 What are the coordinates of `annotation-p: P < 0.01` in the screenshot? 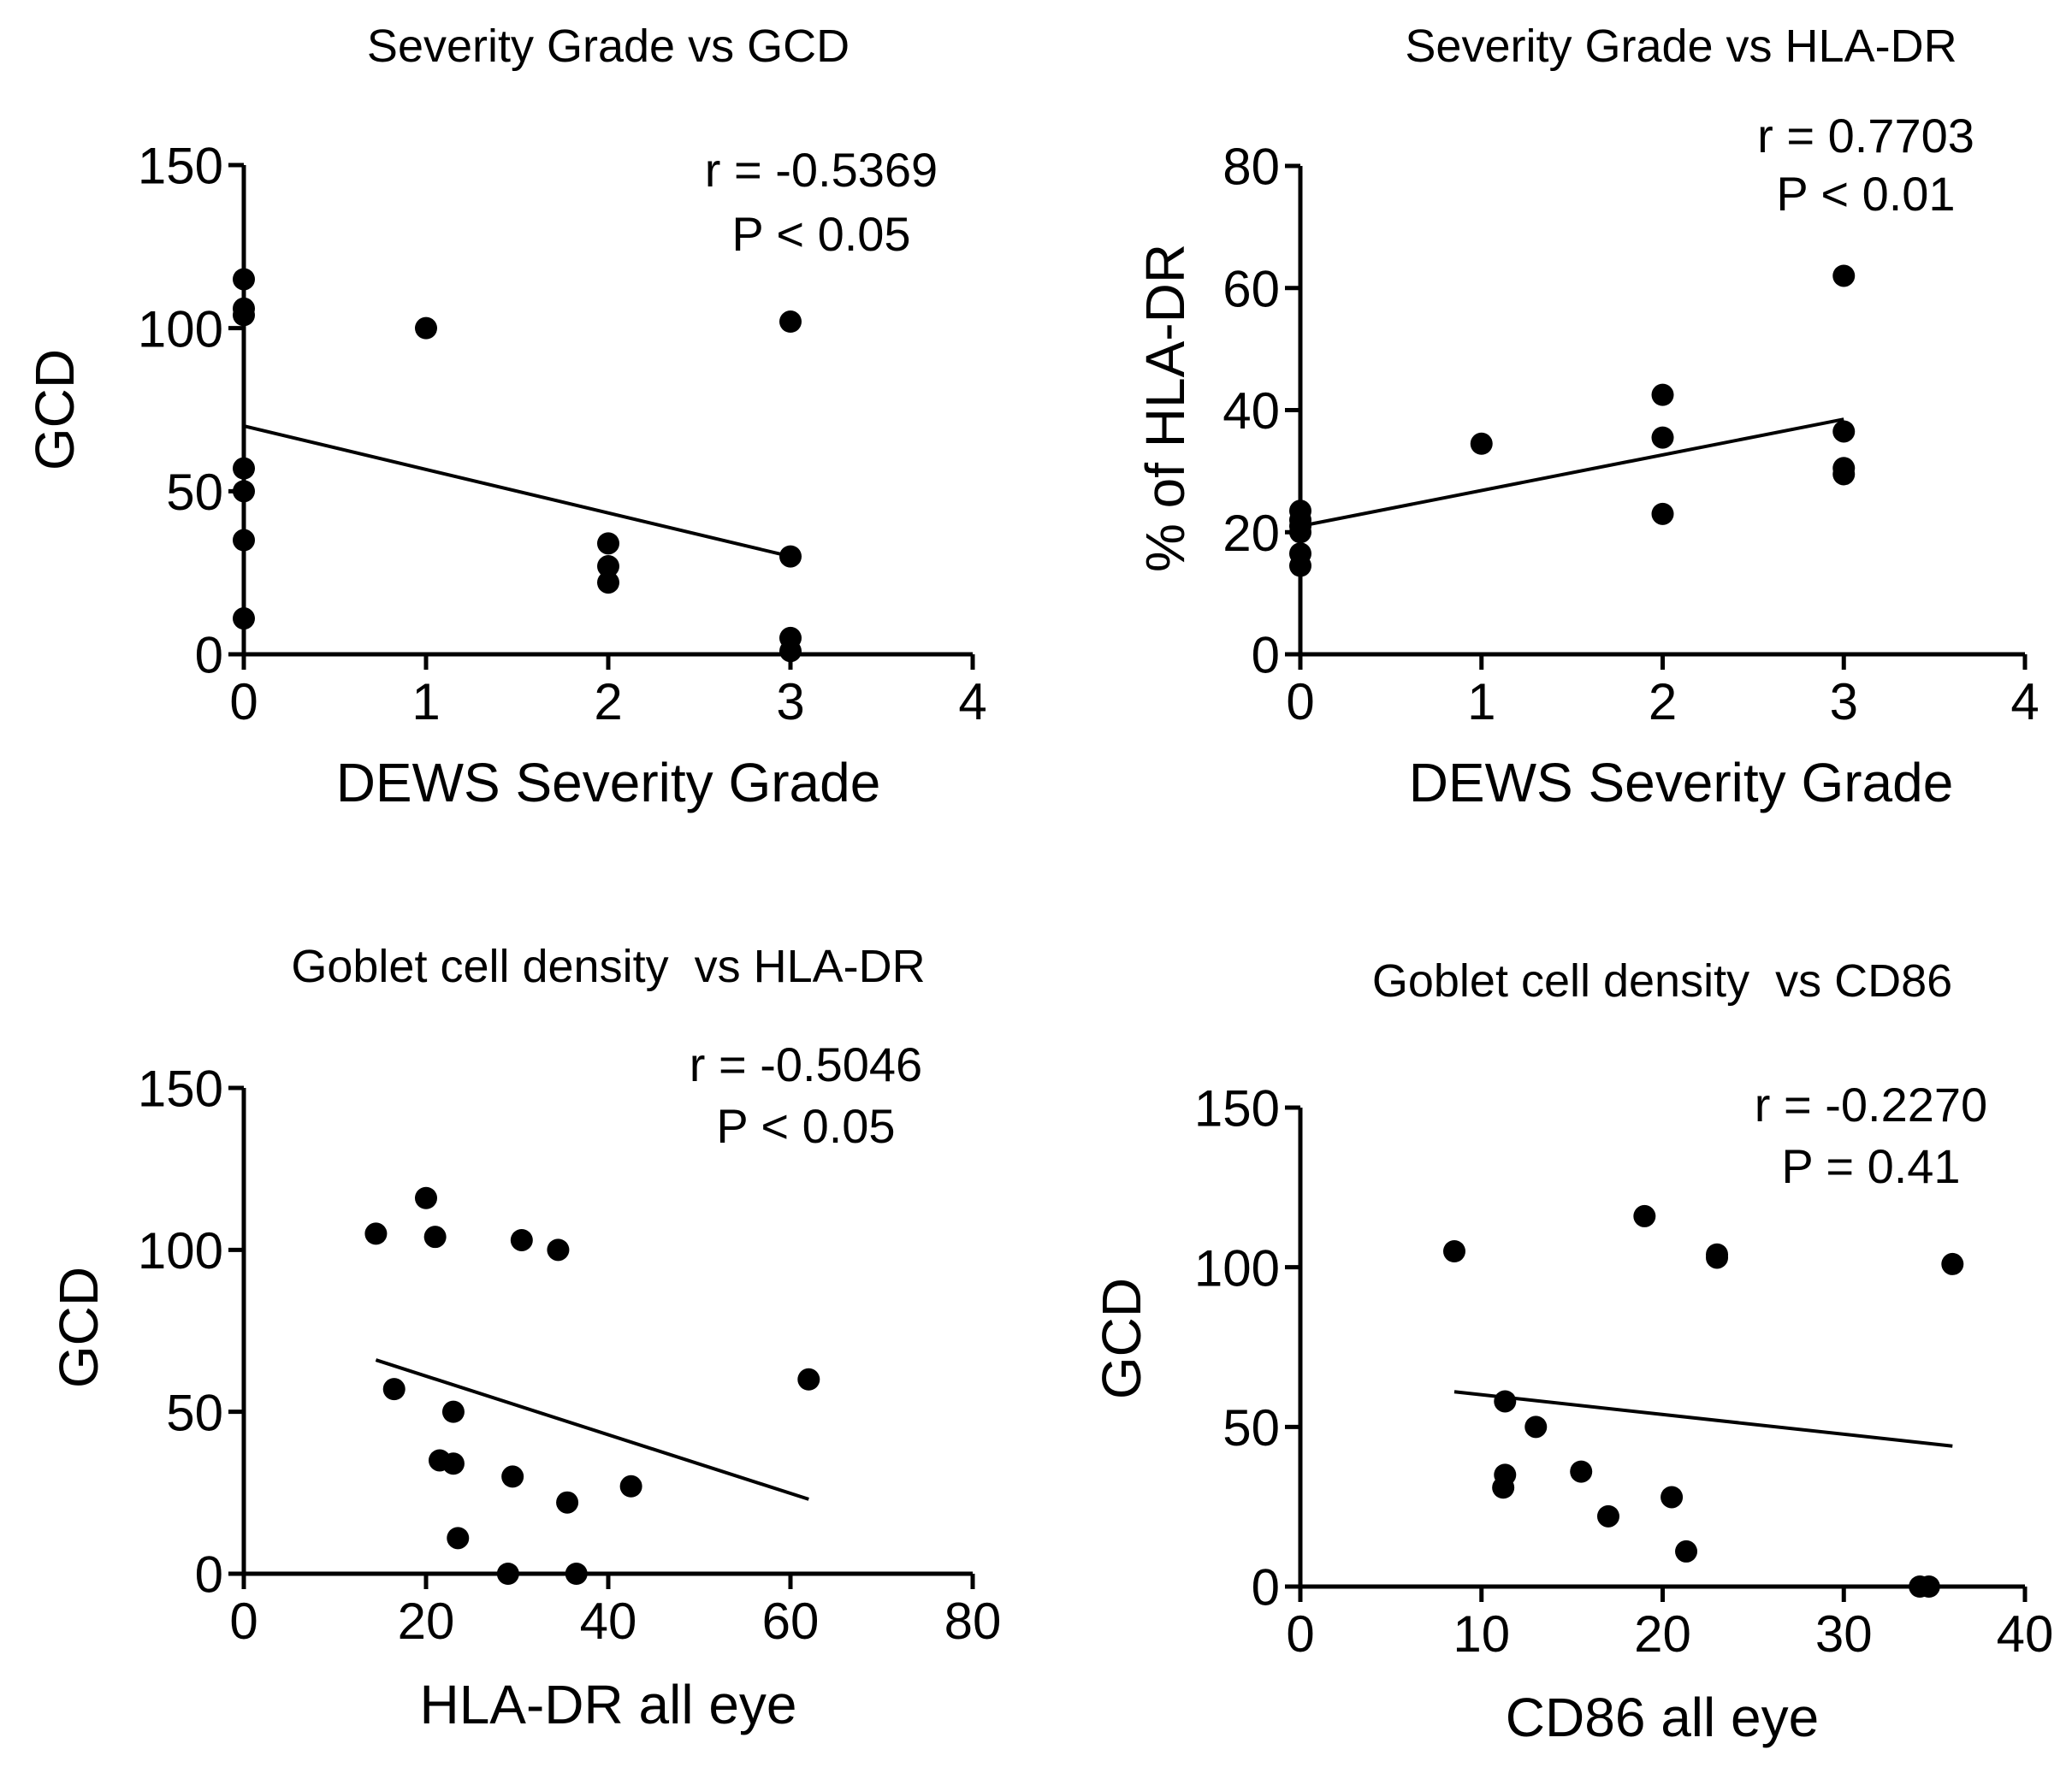 It's located at (1866, 194).